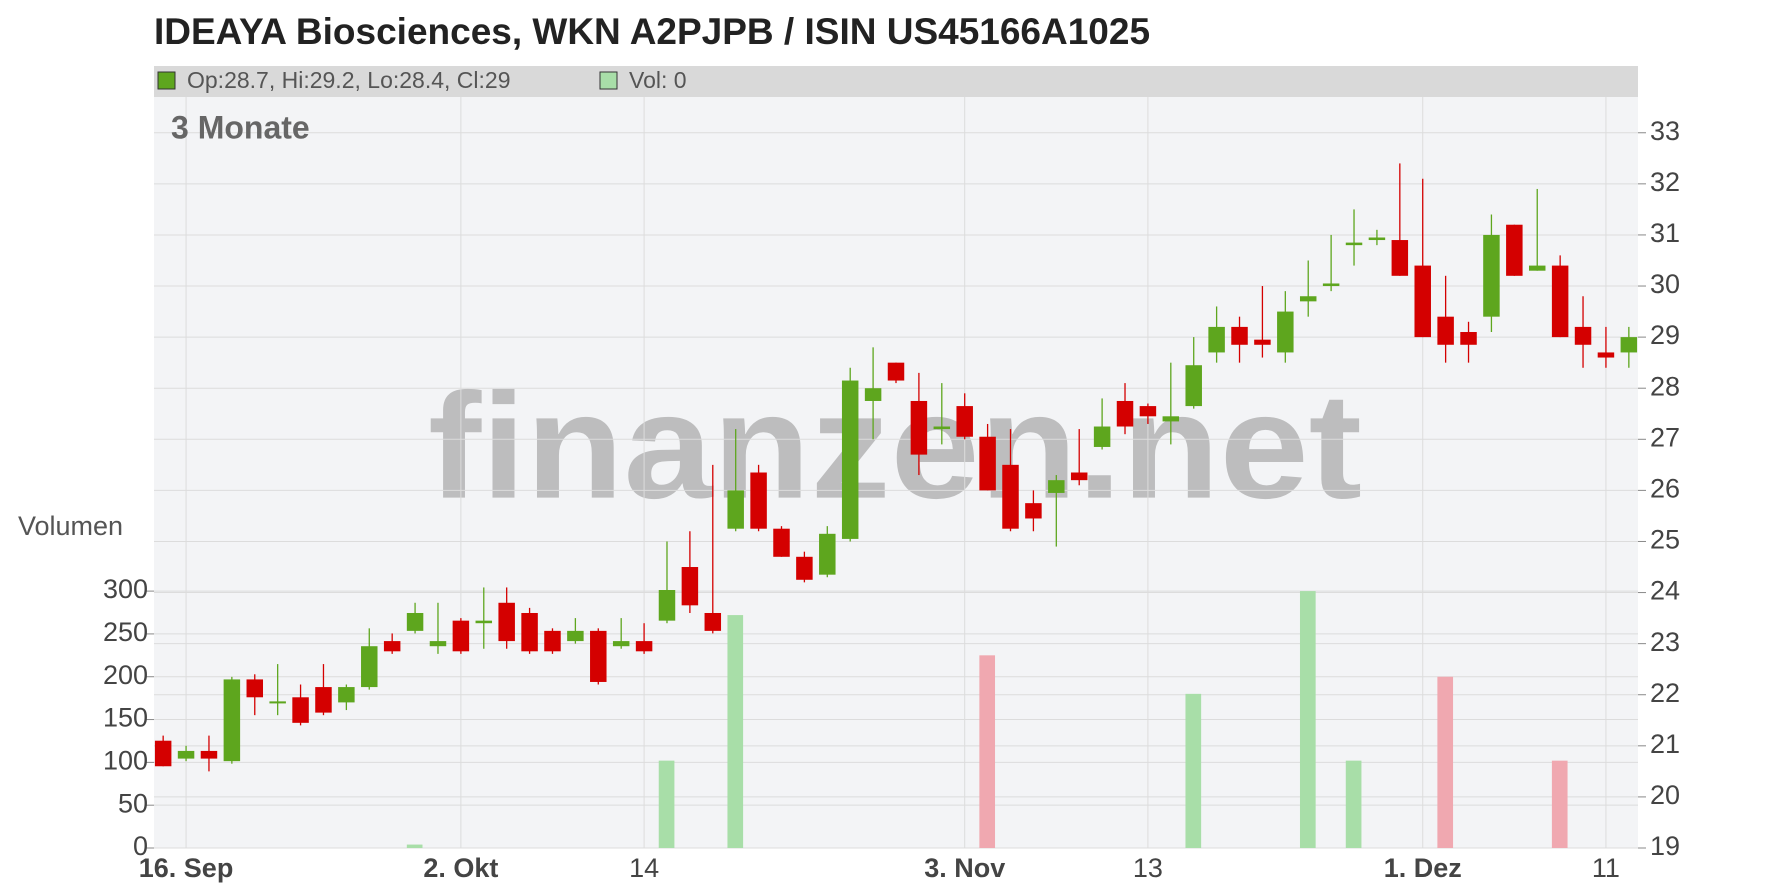 The width and height of the screenshot is (1776, 888). Describe the element at coordinates (1665, 182) in the screenshot. I see `y-tick-label: 32` at that location.